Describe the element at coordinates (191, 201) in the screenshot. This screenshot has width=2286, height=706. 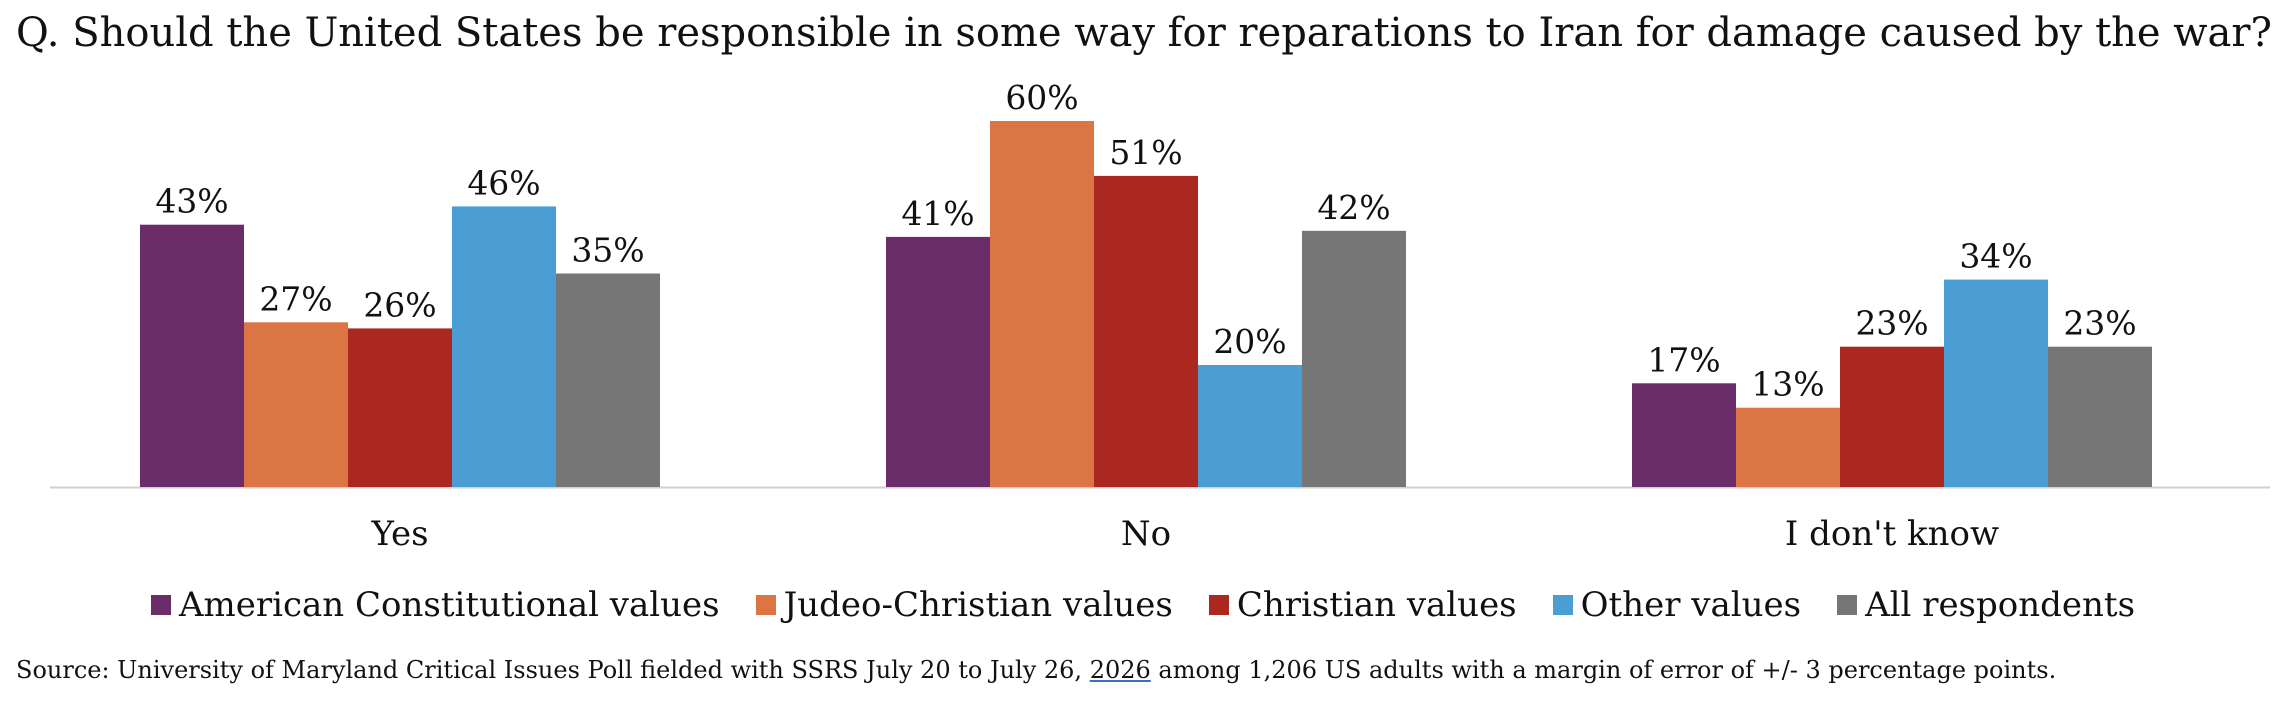
I see `data-label-1-1: 43%` at that location.